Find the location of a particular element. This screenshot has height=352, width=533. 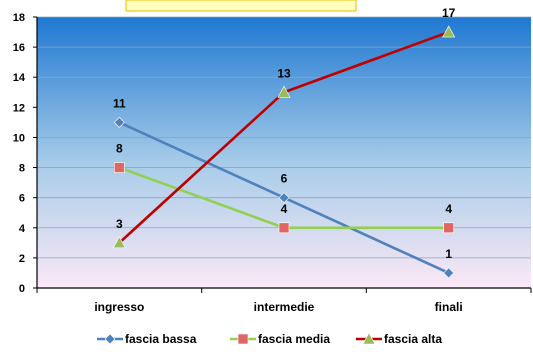

legend-label: fascia media is located at coordinates (294, 339).